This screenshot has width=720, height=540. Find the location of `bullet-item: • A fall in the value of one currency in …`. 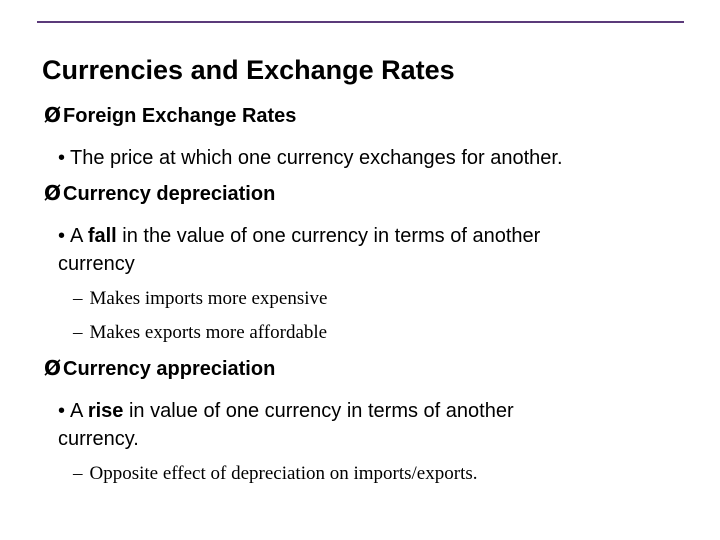

bullet-item: • A fall in the value of one currency in … is located at coordinates (299, 236).